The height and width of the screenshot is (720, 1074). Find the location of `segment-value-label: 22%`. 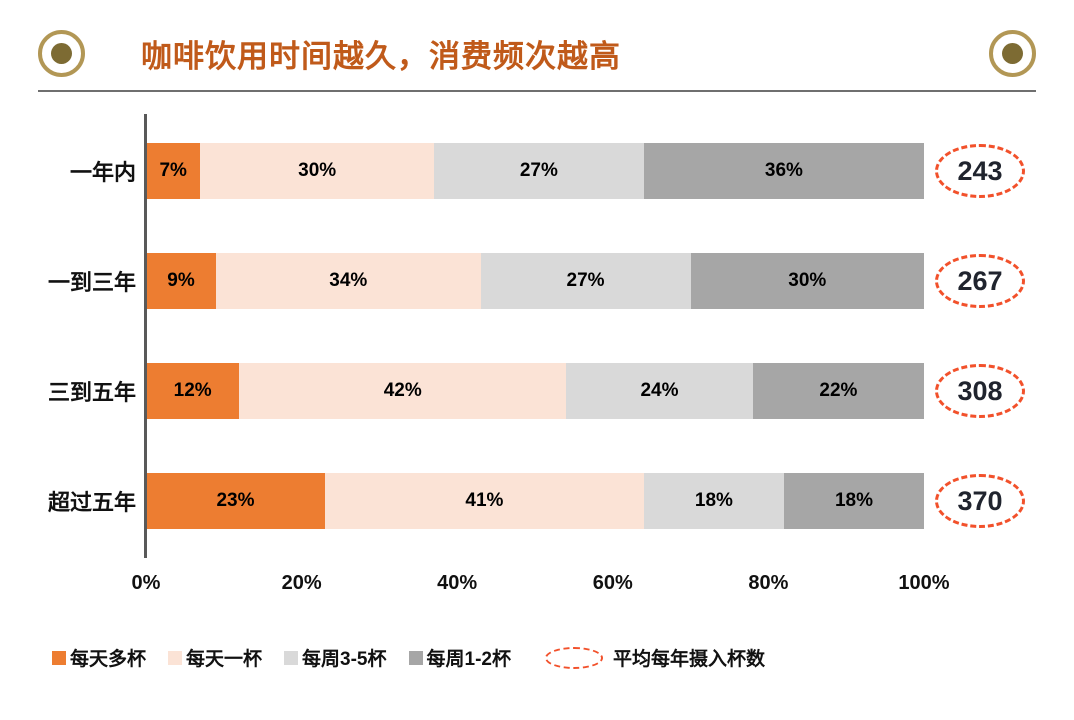

segment-value-label: 22% is located at coordinates (838, 390).